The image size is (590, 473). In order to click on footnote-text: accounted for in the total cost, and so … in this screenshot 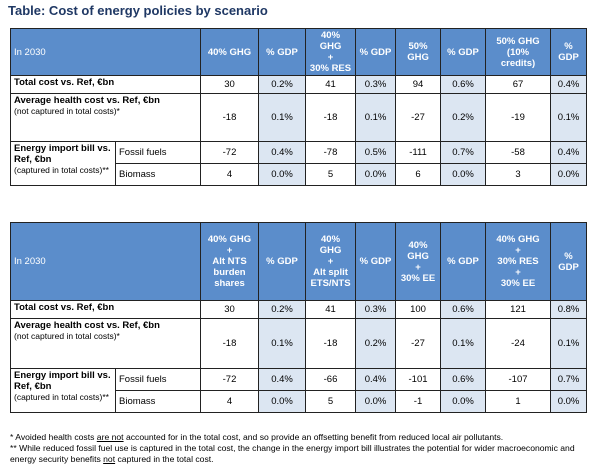, I will do `click(313, 437)`.